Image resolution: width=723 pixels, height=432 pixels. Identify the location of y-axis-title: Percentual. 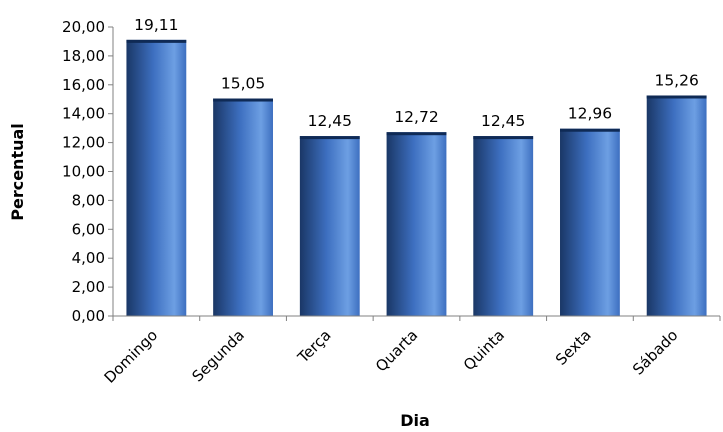
(17, 172).